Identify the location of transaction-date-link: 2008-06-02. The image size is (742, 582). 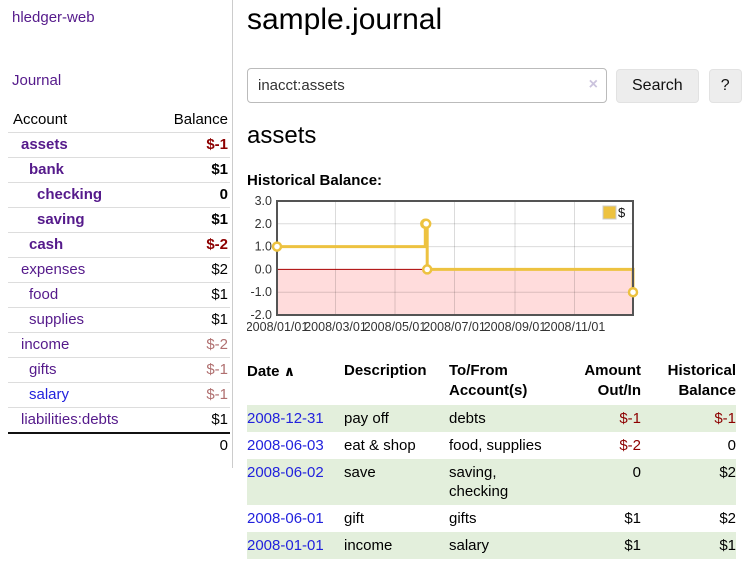
(285, 472).